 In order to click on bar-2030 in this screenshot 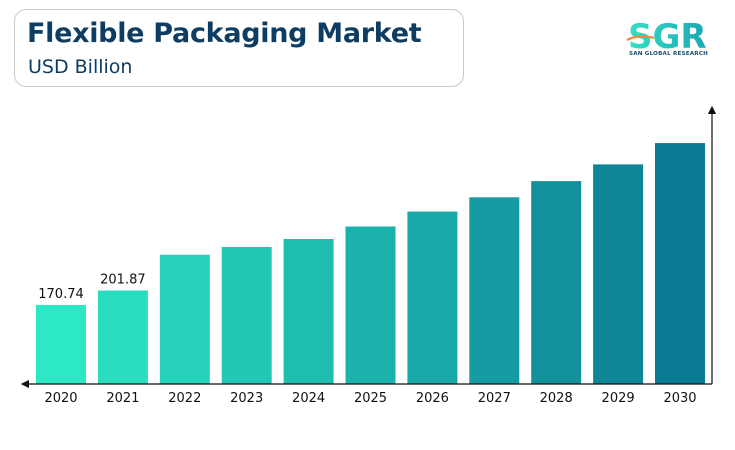, I will do `click(680, 263)`.